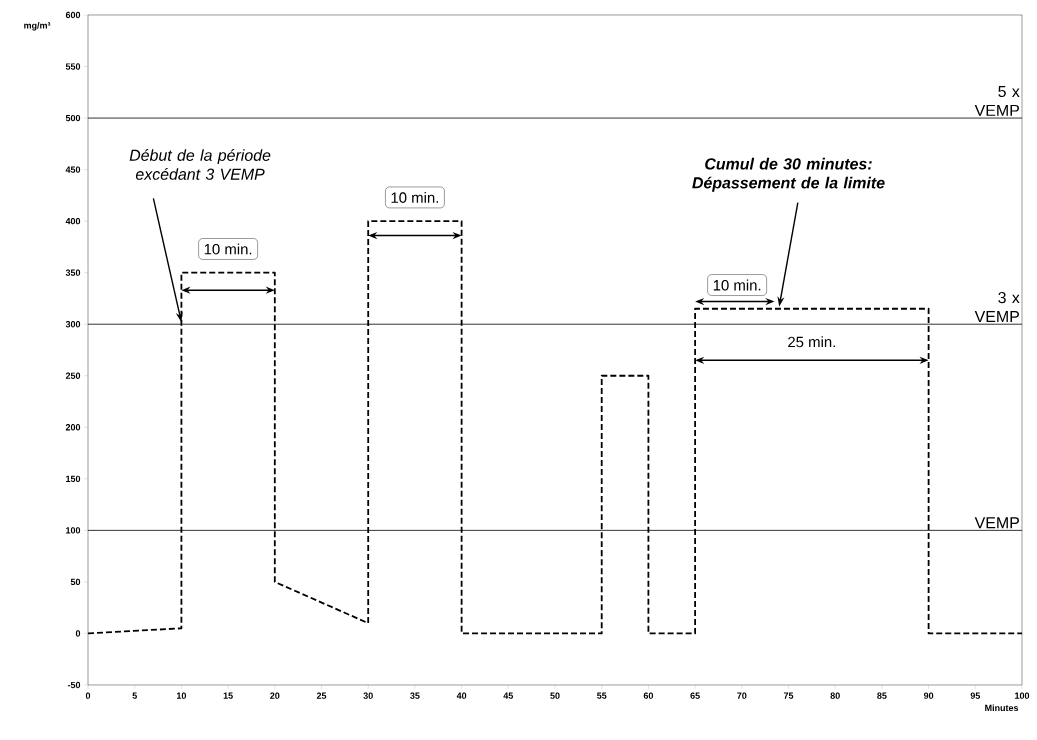  I want to click on ref-line-label: 5 x VEMP, so click(997, 100).